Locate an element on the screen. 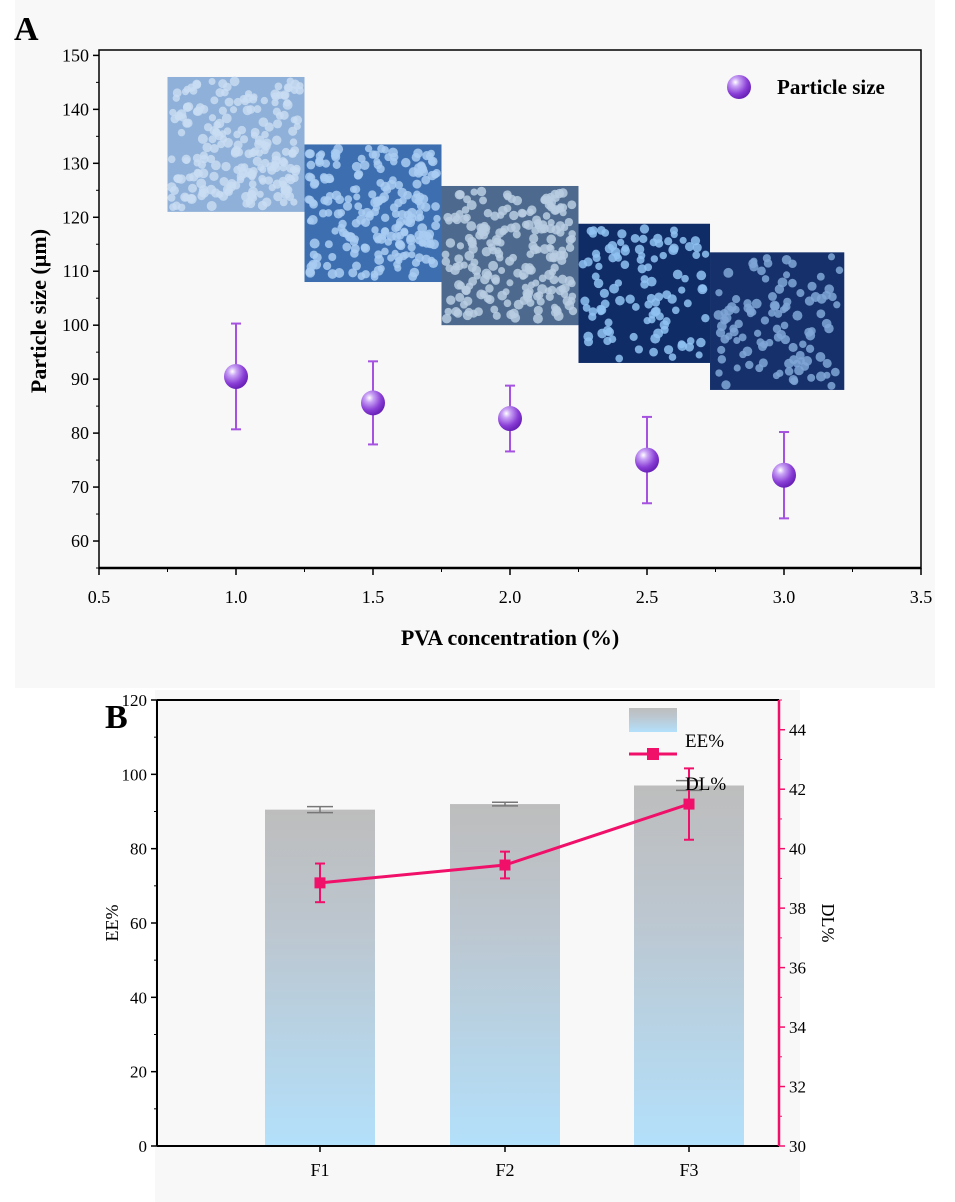  b-y-axis-label: EE% is located at coordinates (112, 923).